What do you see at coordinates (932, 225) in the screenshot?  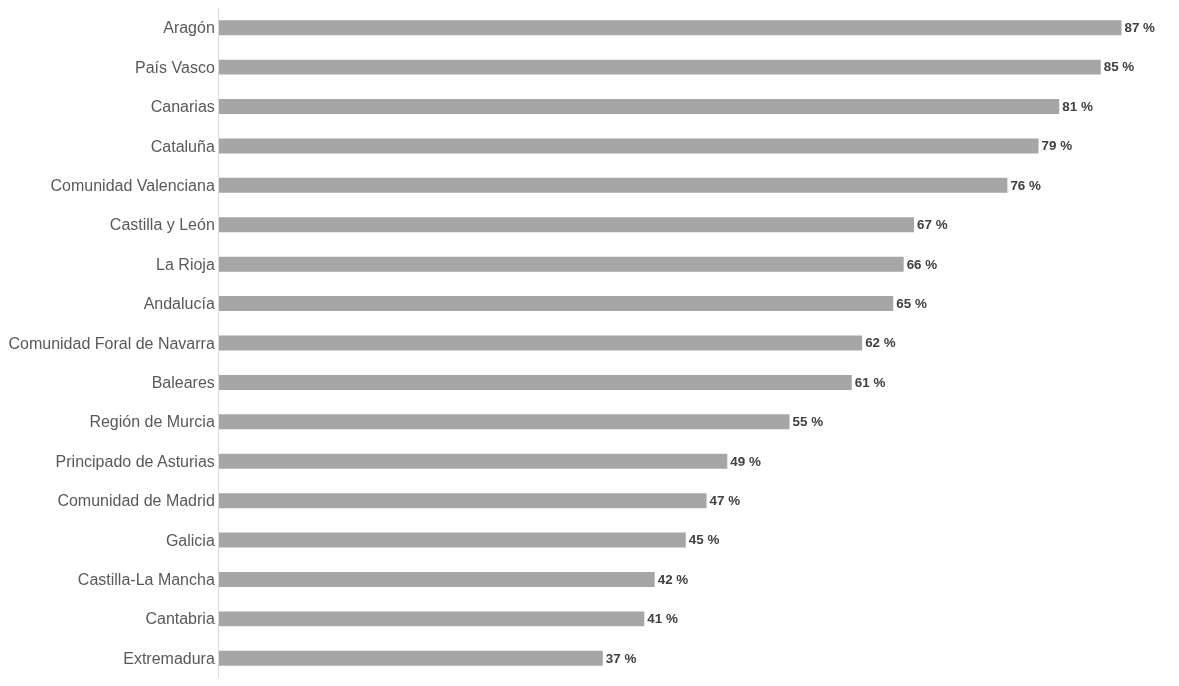 I see `data-label: 67 %` at bounding box center [932, 225].